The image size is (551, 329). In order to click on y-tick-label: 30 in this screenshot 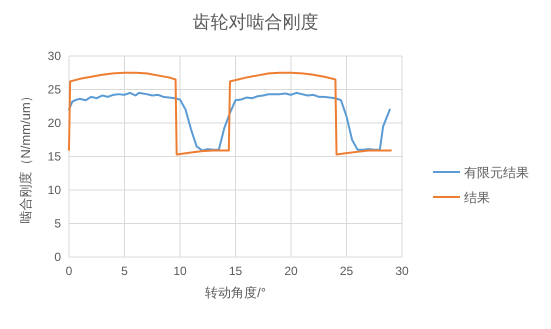, I will do `click(55, 56)`.